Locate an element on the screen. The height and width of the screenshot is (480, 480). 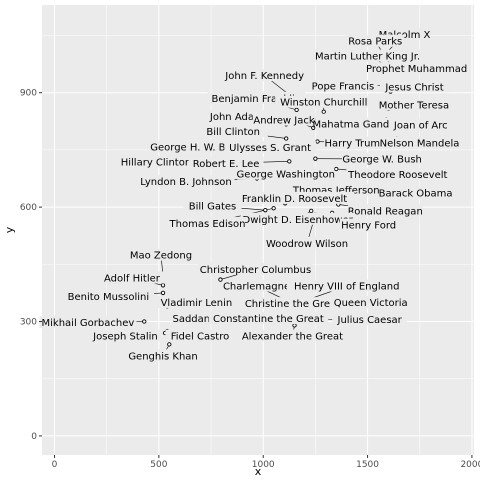
point-label: Mother Teresa is located at coordinates (414, 105).